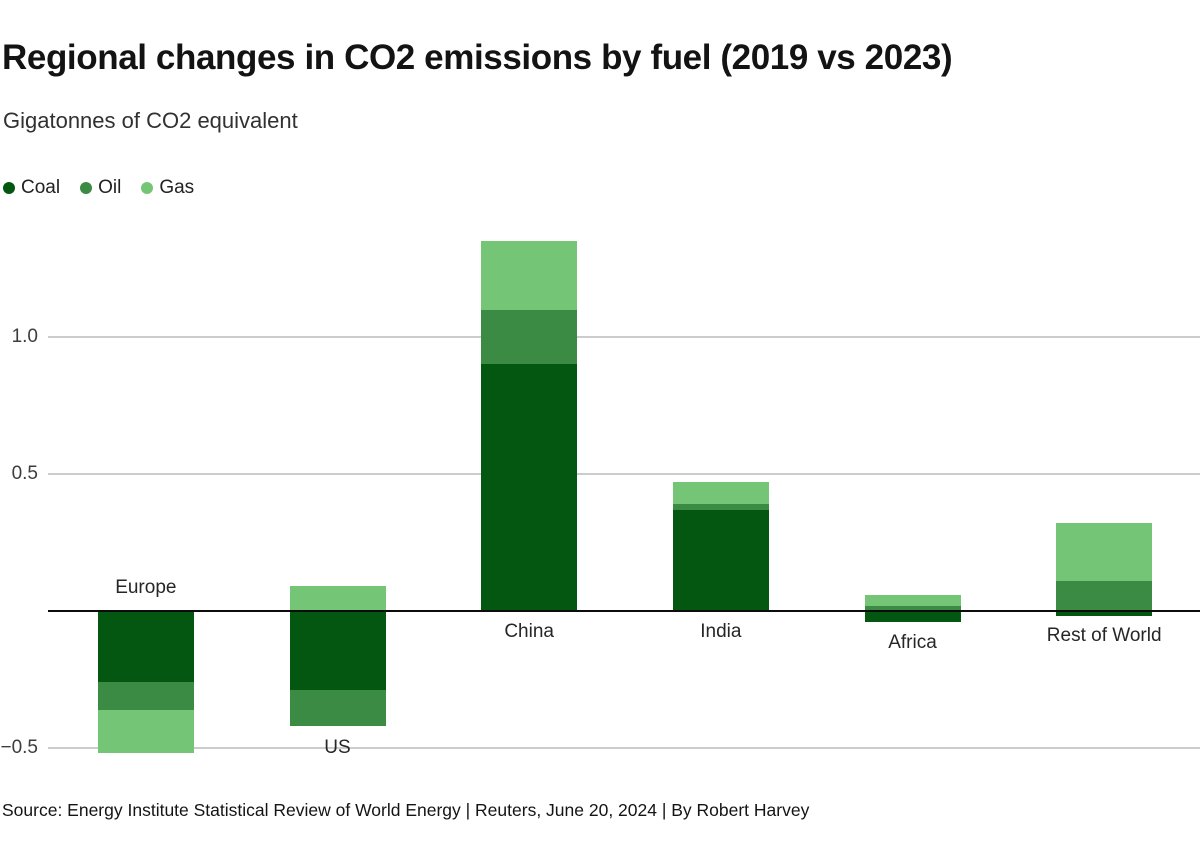 The height and width of the screenshot is (850, 1200). Describe the element at coordinates (1104, 614) in the screenshot. I see `bar-segment-rest-of-world-coal` at that location.